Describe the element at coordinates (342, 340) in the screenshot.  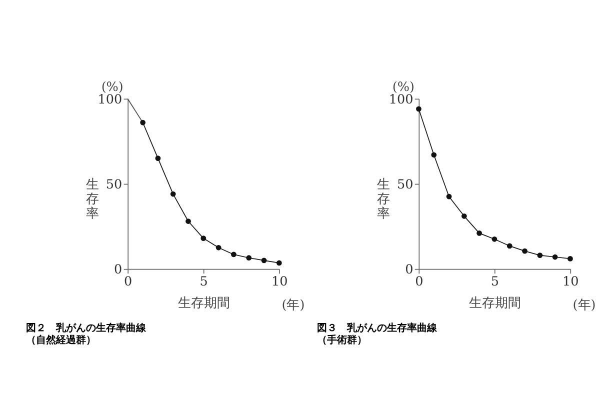
I see `text: （手術群）` at that location.